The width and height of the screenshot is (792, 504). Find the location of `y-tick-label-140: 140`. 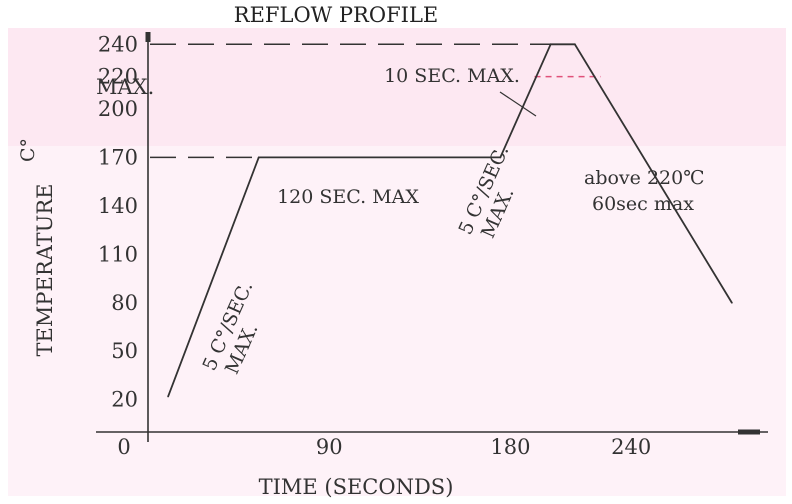

y-tick-label-140: 140 is located at coordinates (118, 206).